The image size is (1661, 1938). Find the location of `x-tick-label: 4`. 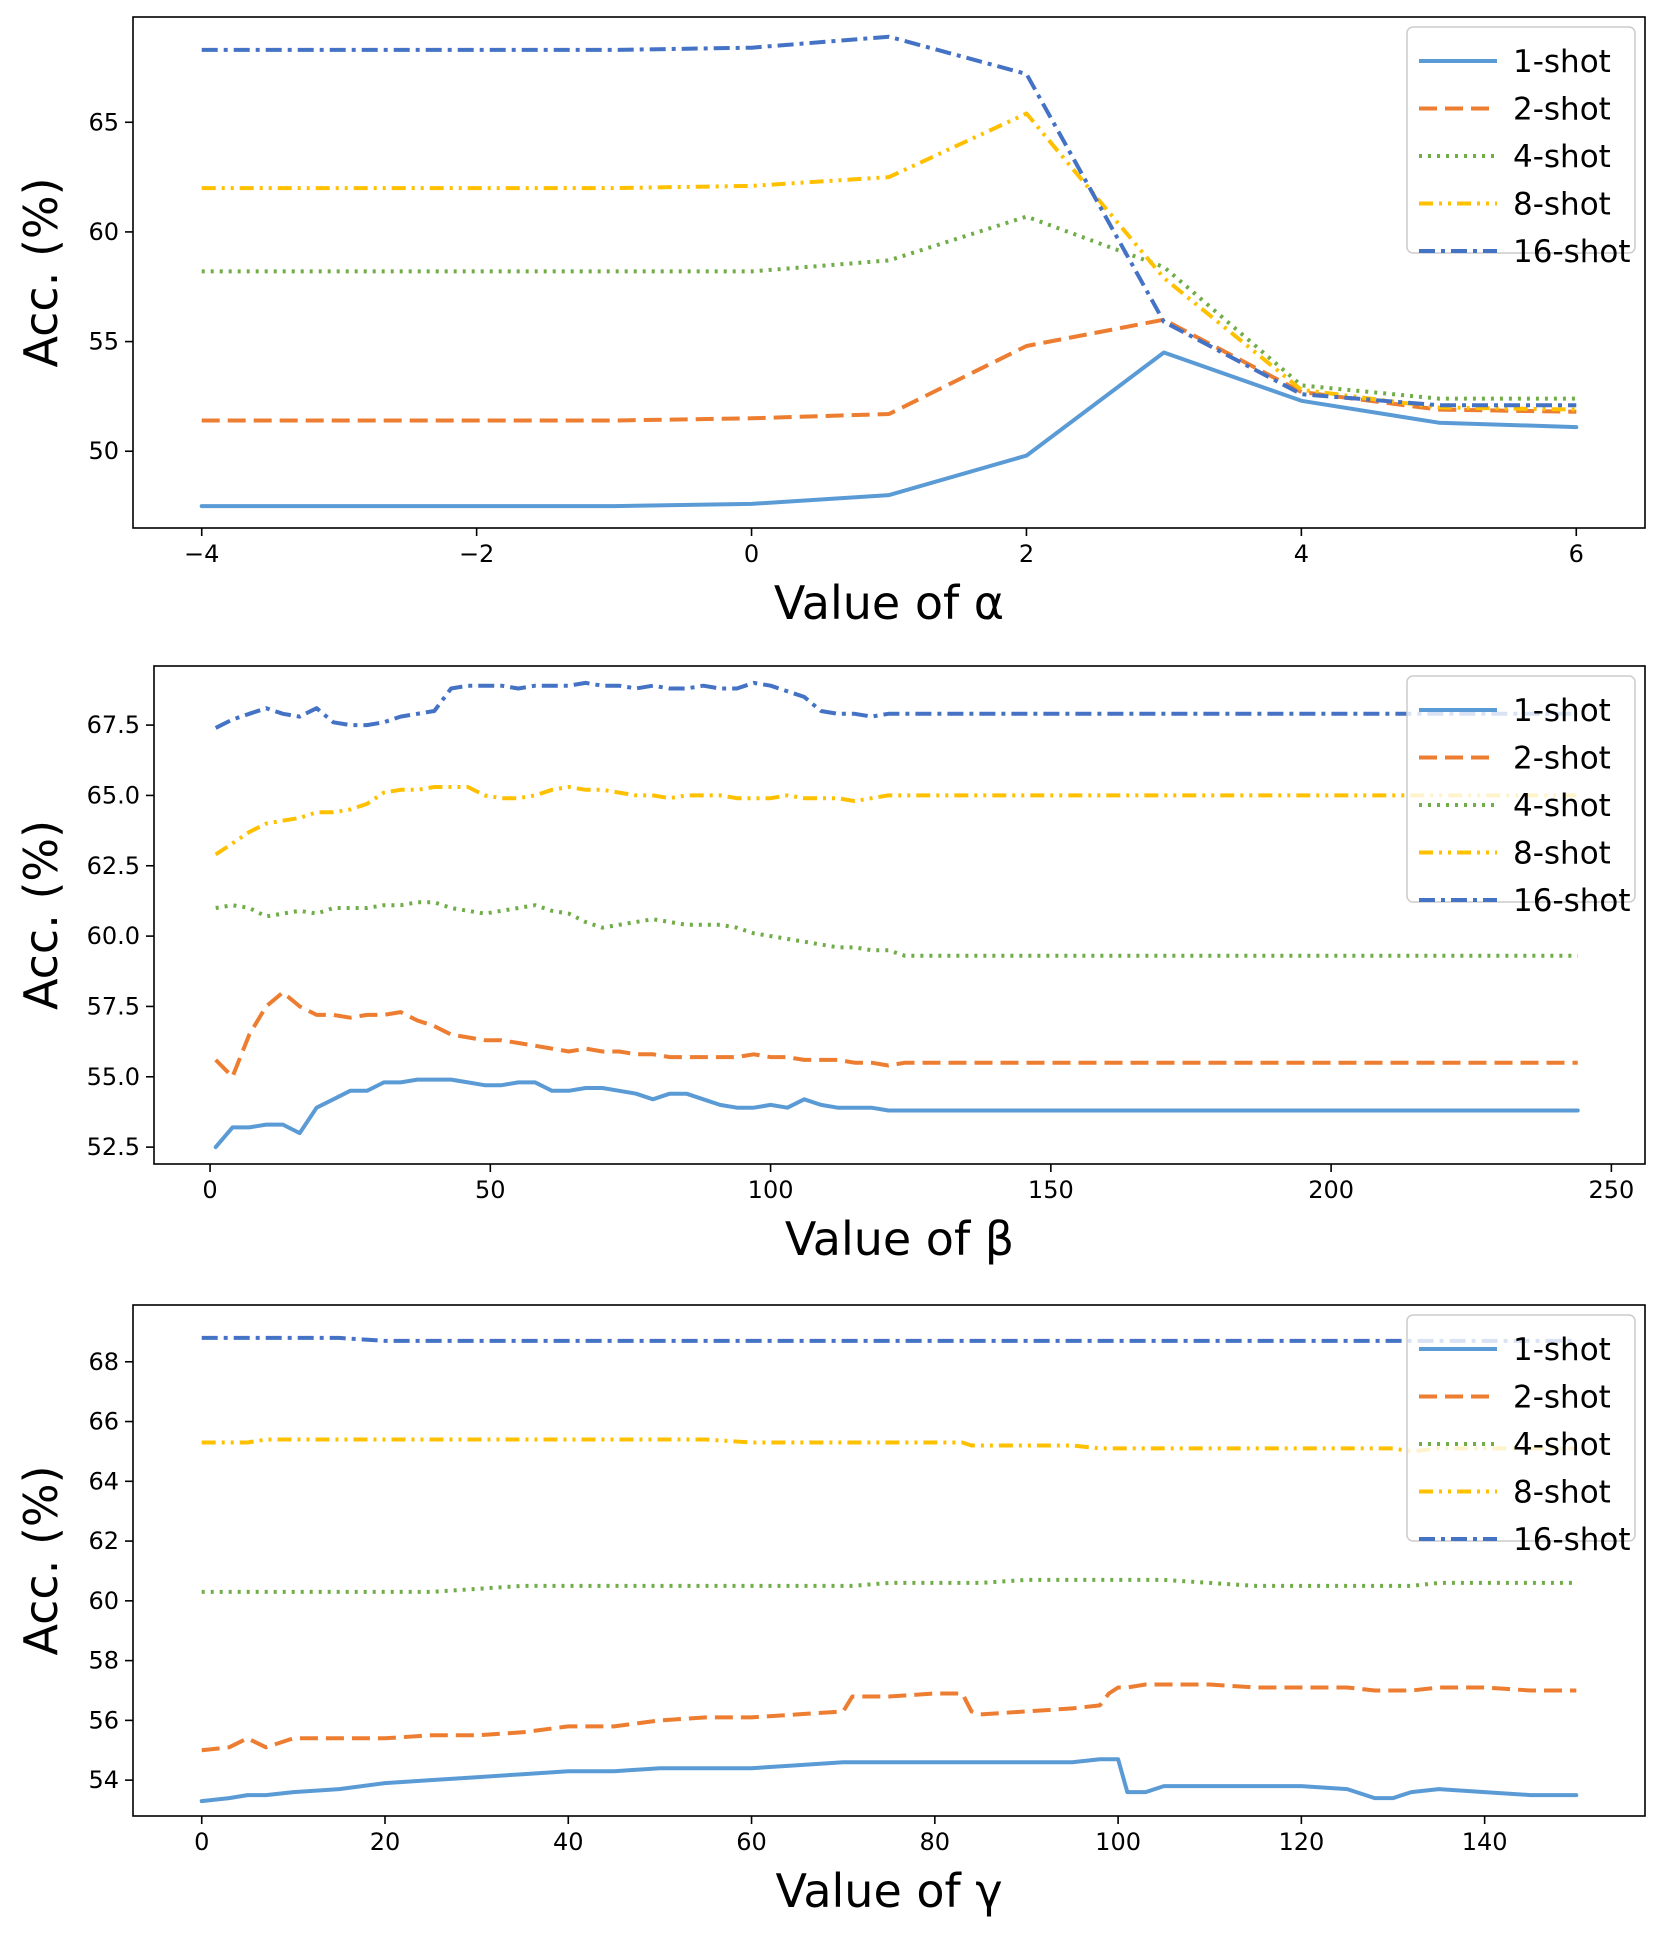

x-tick-label: 4 is located at coordinates (1301, 554).